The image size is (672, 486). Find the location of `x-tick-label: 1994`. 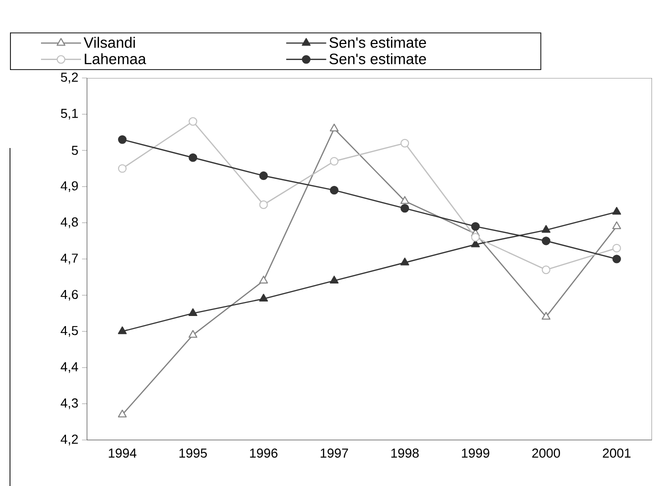

x-tick-label: 1994 is located at coordinates (122, 453).